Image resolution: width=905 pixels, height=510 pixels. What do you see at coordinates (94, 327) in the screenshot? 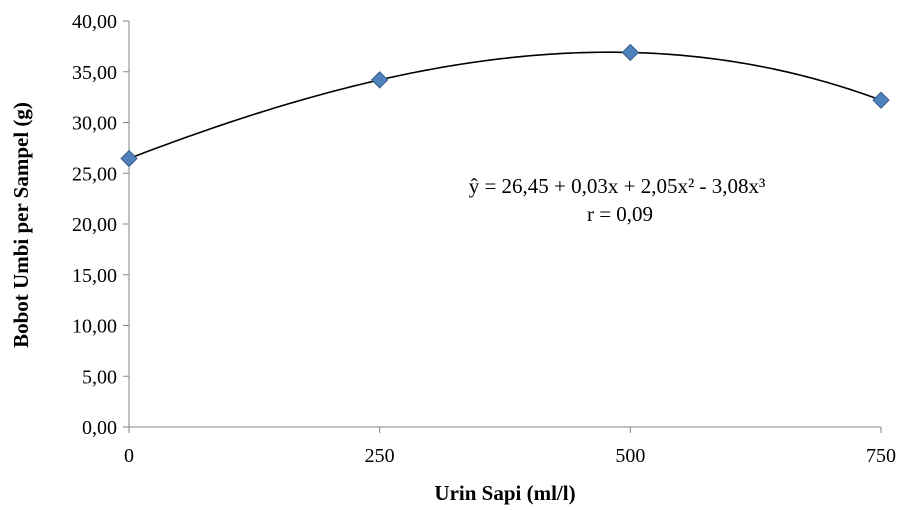
I see `y-tick-label: 10,00` at bounding box center [94, 327].